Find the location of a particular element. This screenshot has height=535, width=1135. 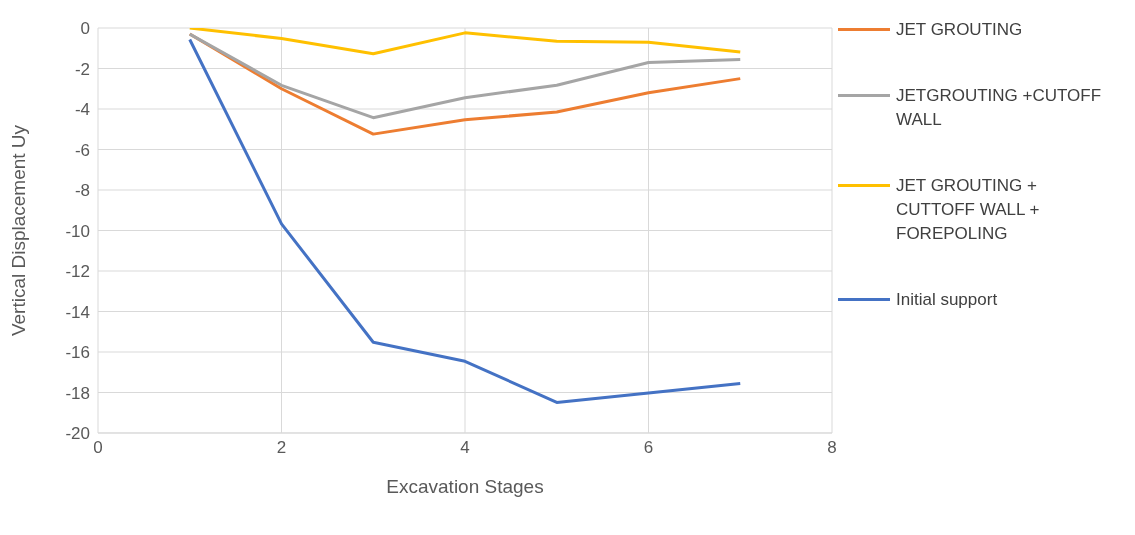

legend-label: Initial support is located at coordinates (947, 300).